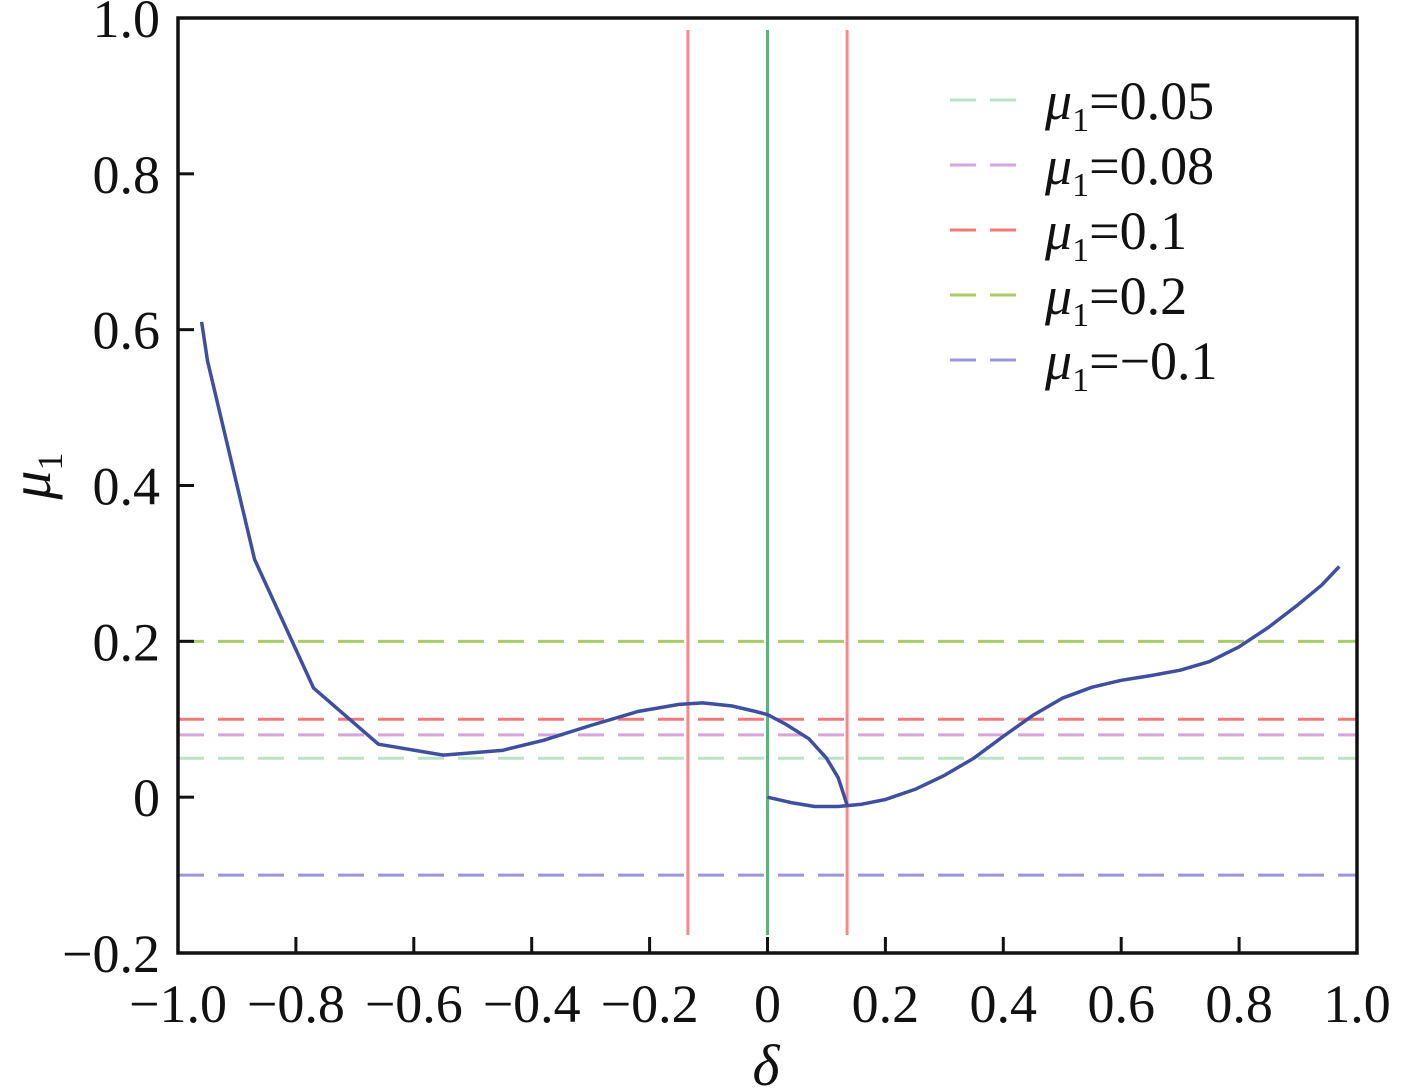 The height and width of the screenshot is (1091, 1403). What do you see at coordinates (127, 487) in the screenshot?
I see `y-tick-label: 0.4` at bounding box center [127, 487].